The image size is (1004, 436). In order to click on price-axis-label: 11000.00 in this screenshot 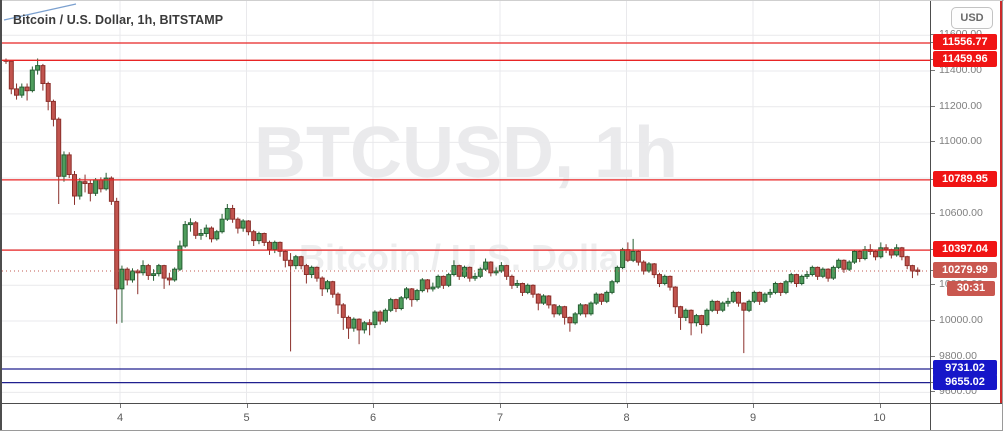, I will do `click(961, 141)`.